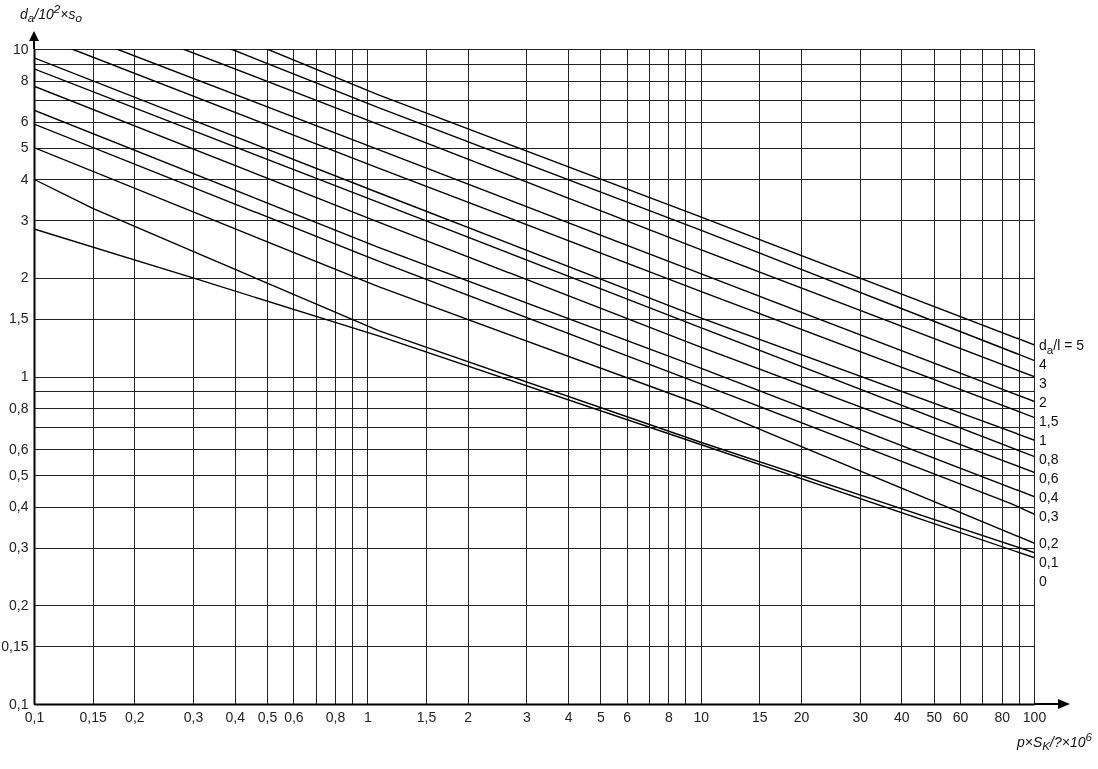  I want to click on x-tick-label: 3, so click(526, 716).